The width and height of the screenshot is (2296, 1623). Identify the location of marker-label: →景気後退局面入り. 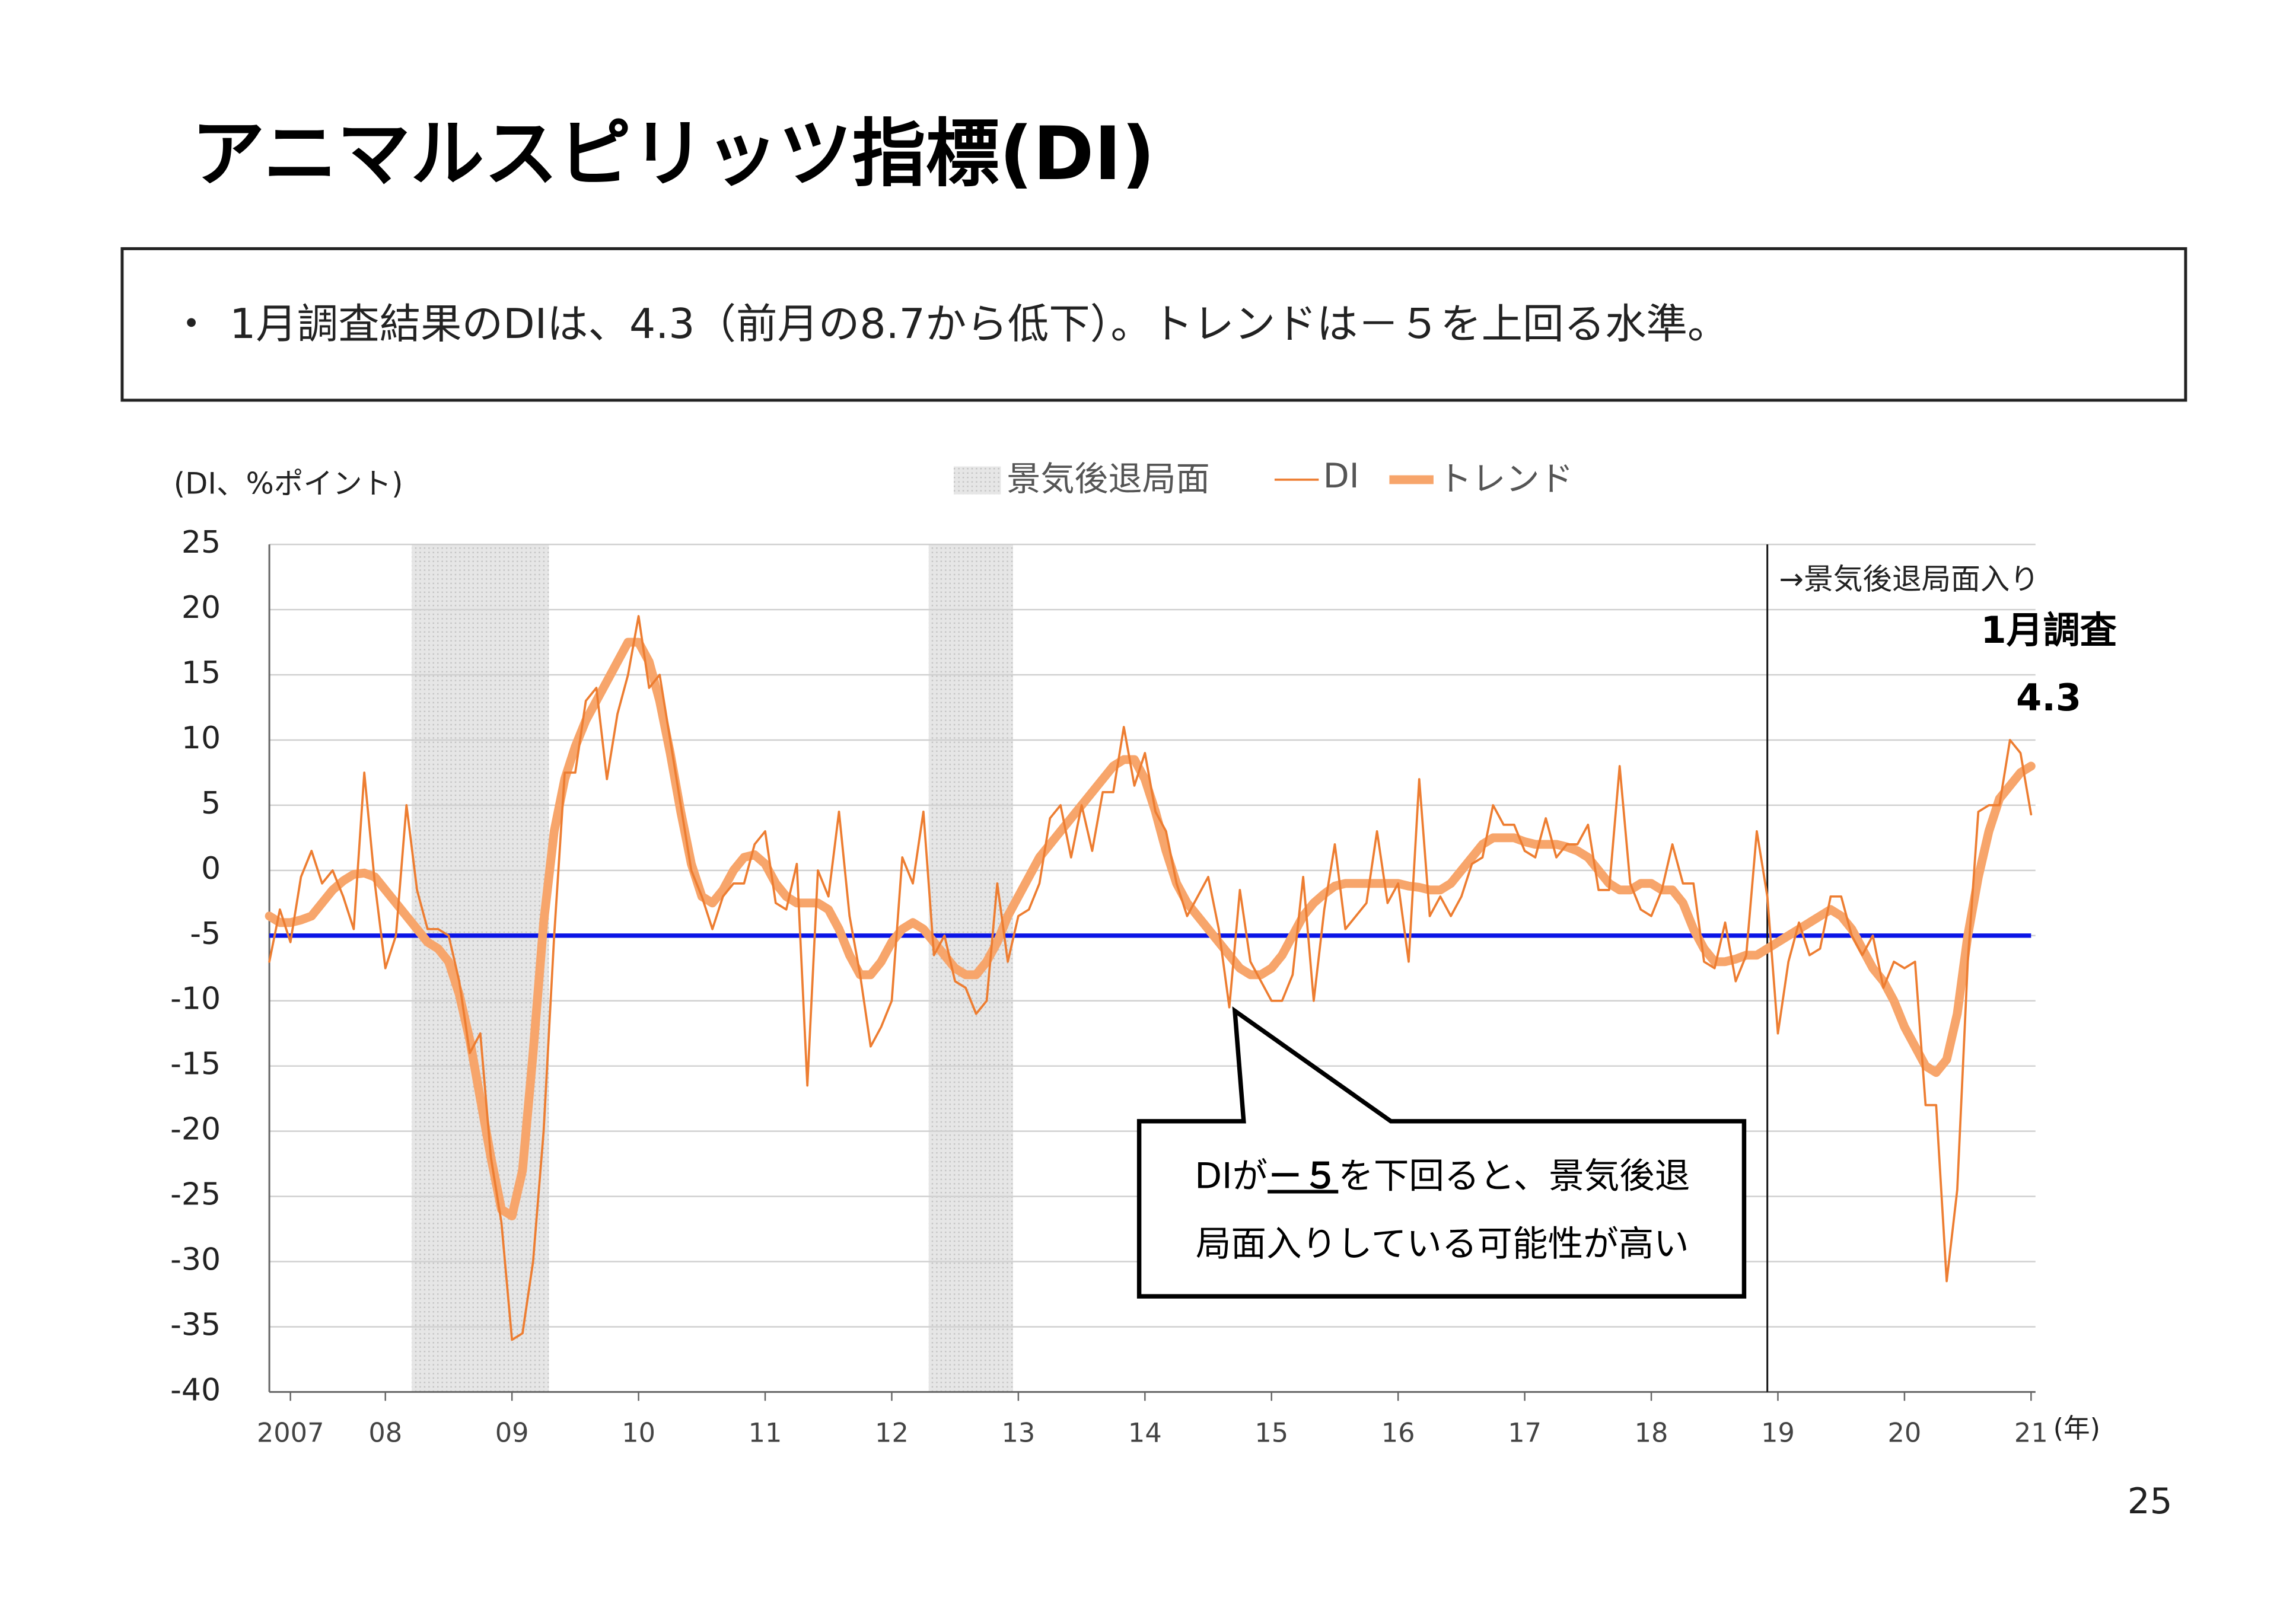
(1909, 579).